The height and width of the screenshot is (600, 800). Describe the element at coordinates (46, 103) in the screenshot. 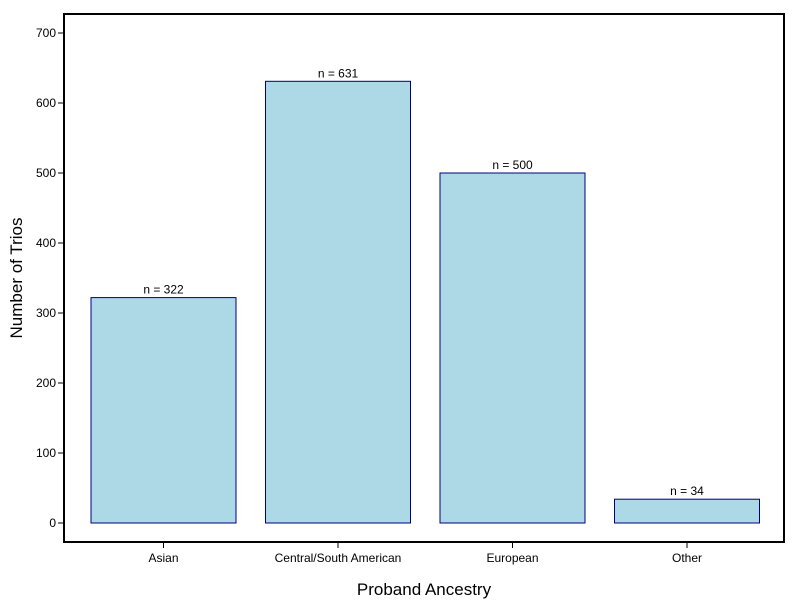

I see `y-tick-label: 600` at that location.